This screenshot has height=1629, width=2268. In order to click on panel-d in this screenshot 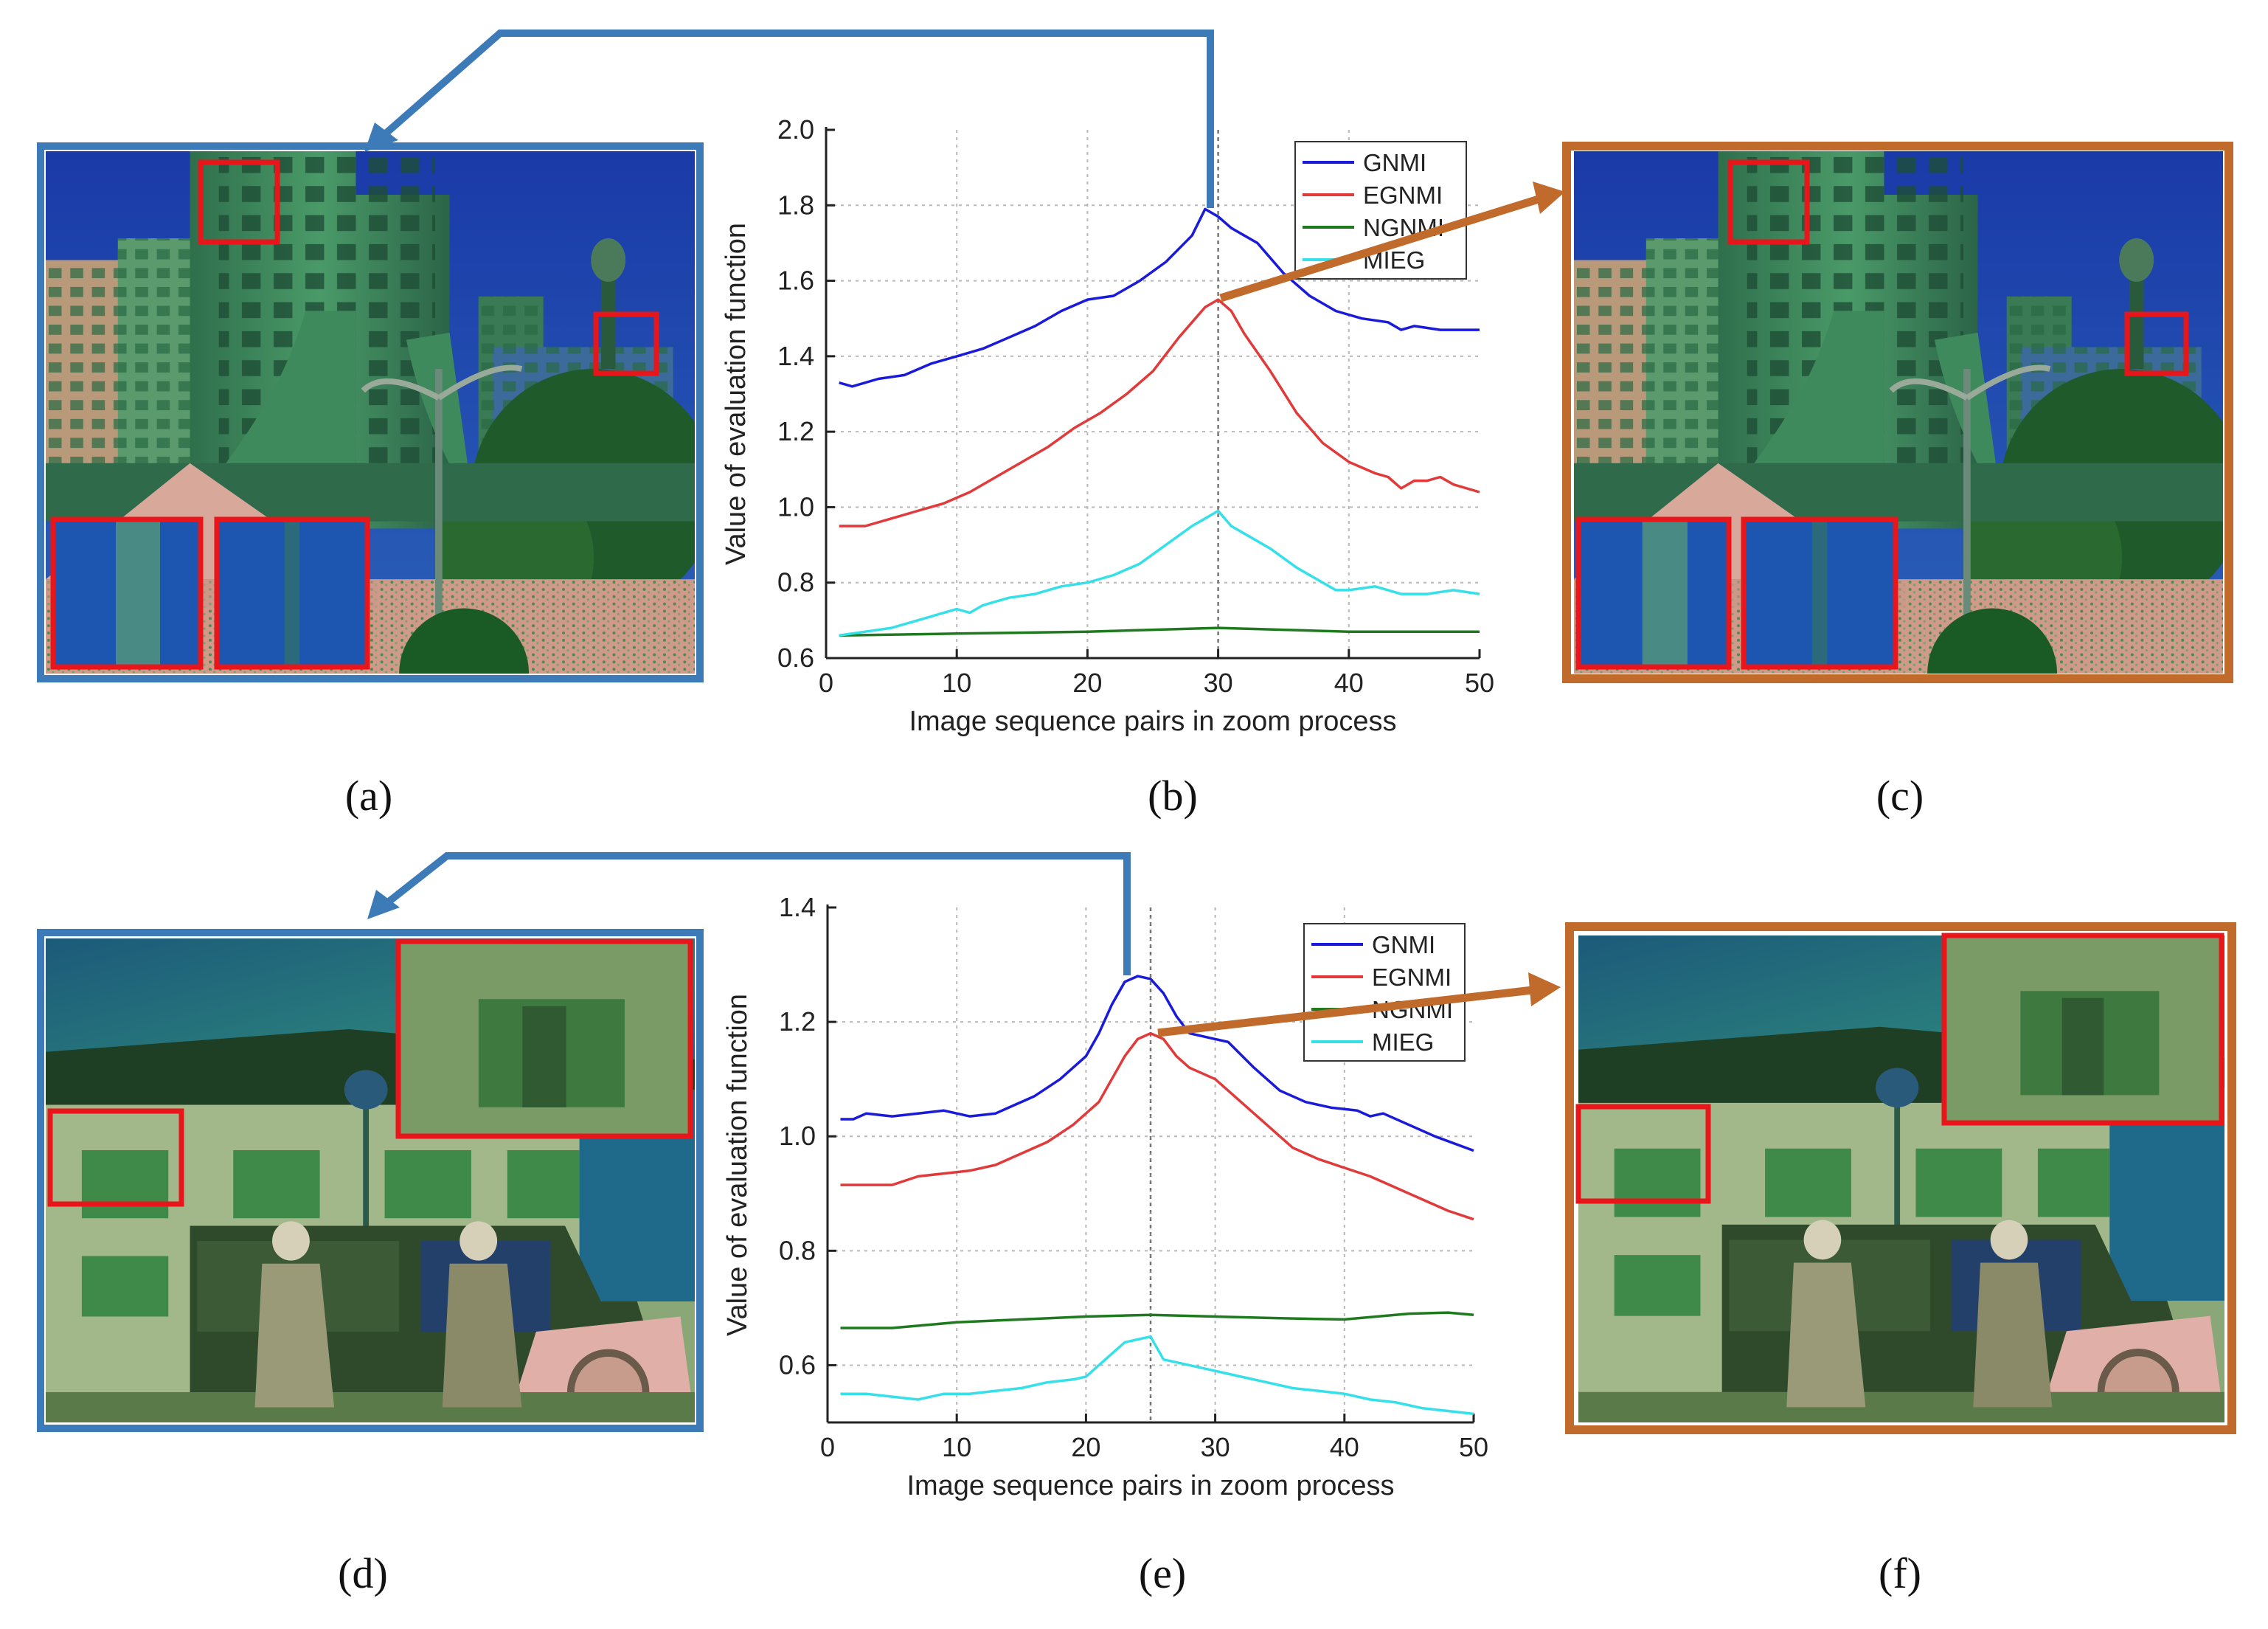, I will do `click(370, 1180)`.